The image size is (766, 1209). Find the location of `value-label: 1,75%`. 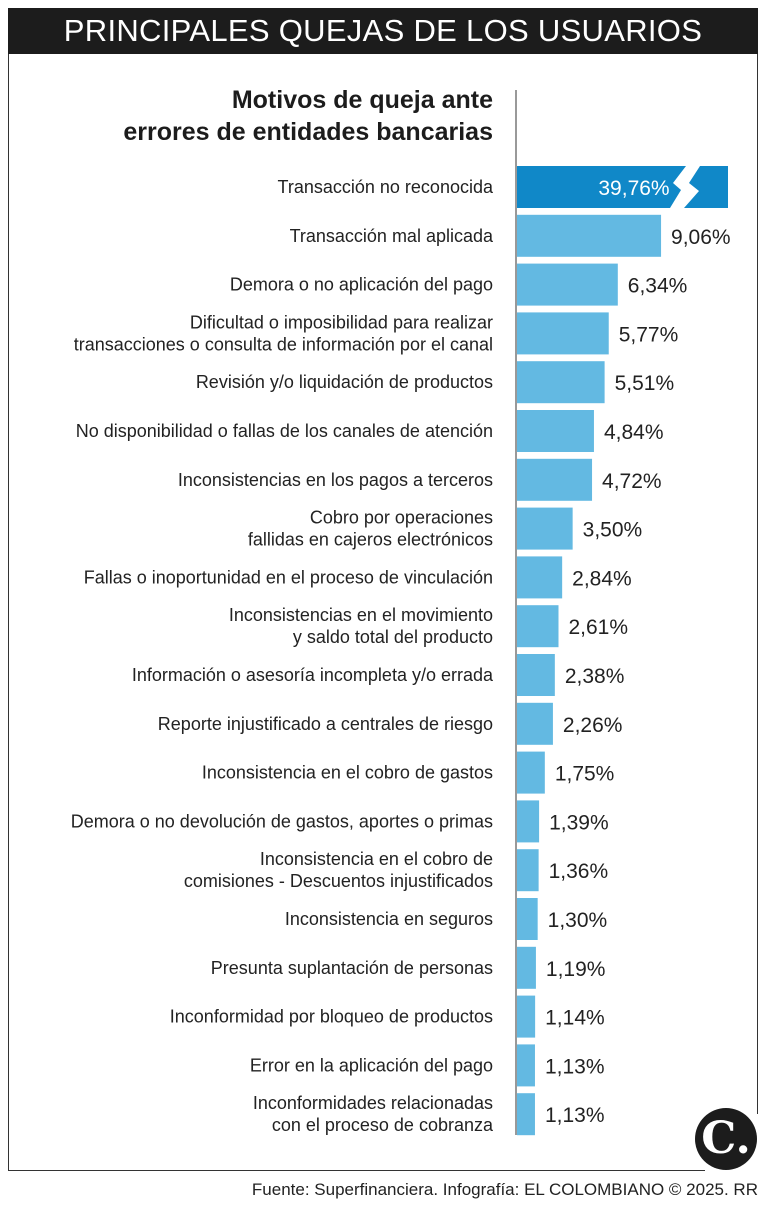

value-label: 1,75% is located at coordinates (585, 774).